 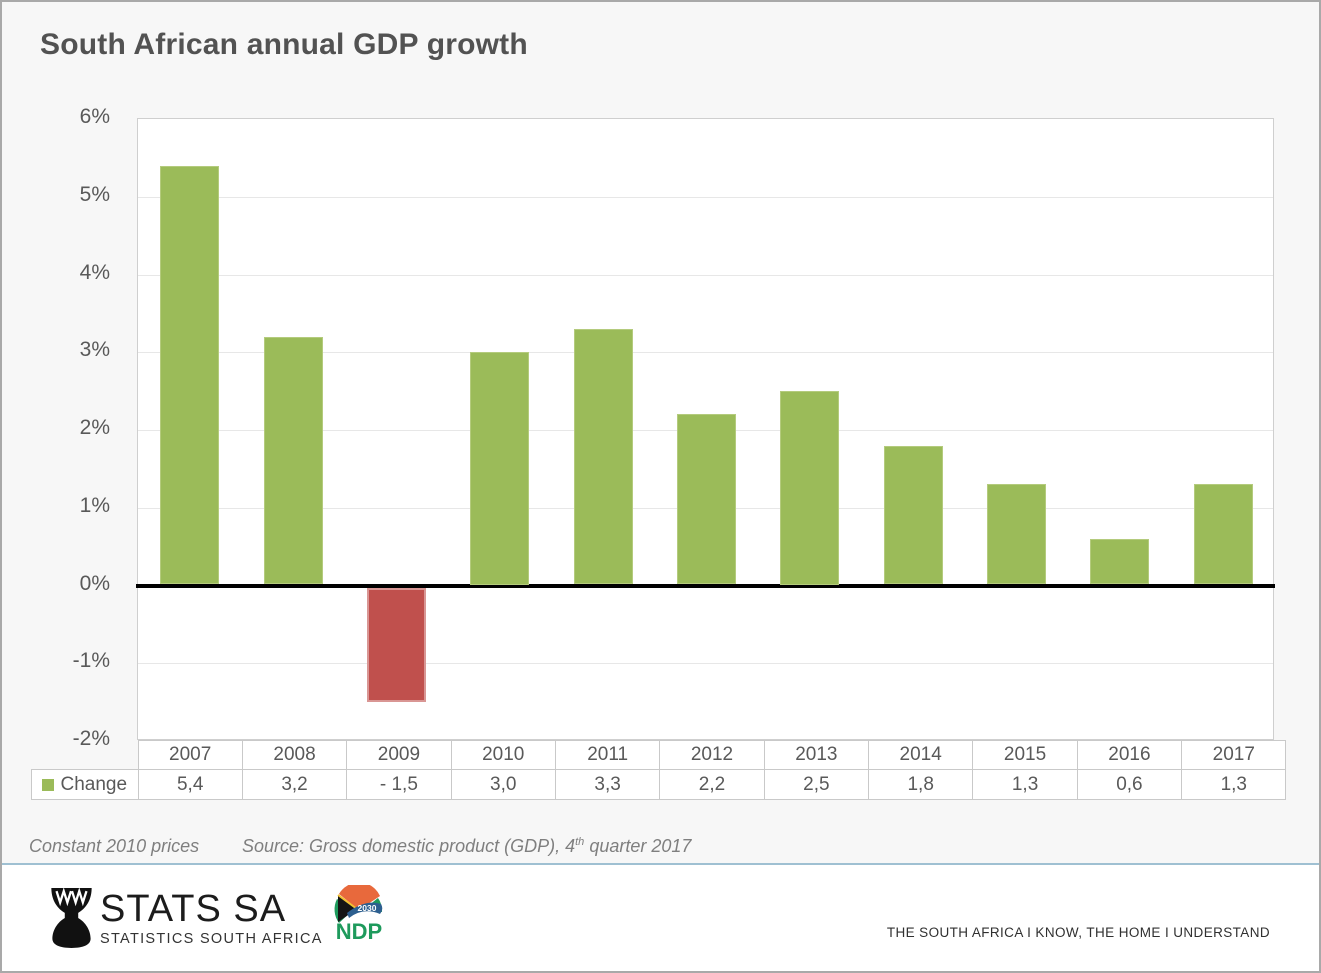 What do you see at coordinates (359, 931) in the screenshot?
I see `ndp-wordmark: NDP` at bounding box center [359, 931].